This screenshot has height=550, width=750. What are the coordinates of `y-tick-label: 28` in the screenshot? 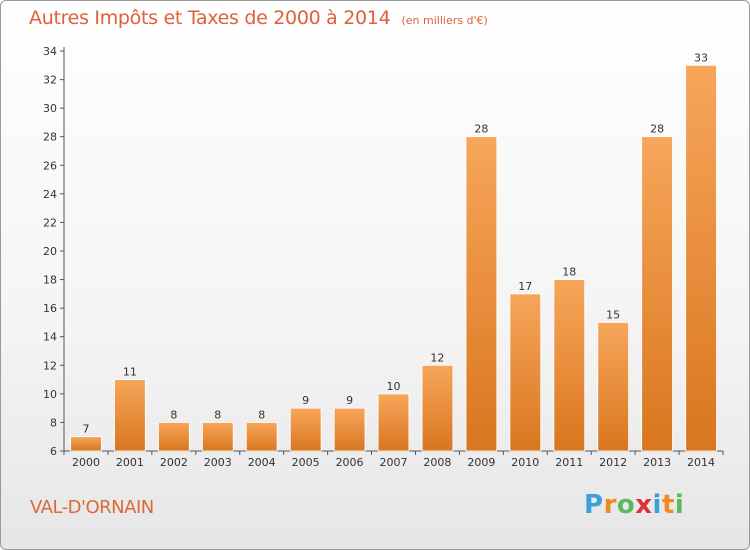 It's located at (50, 137).